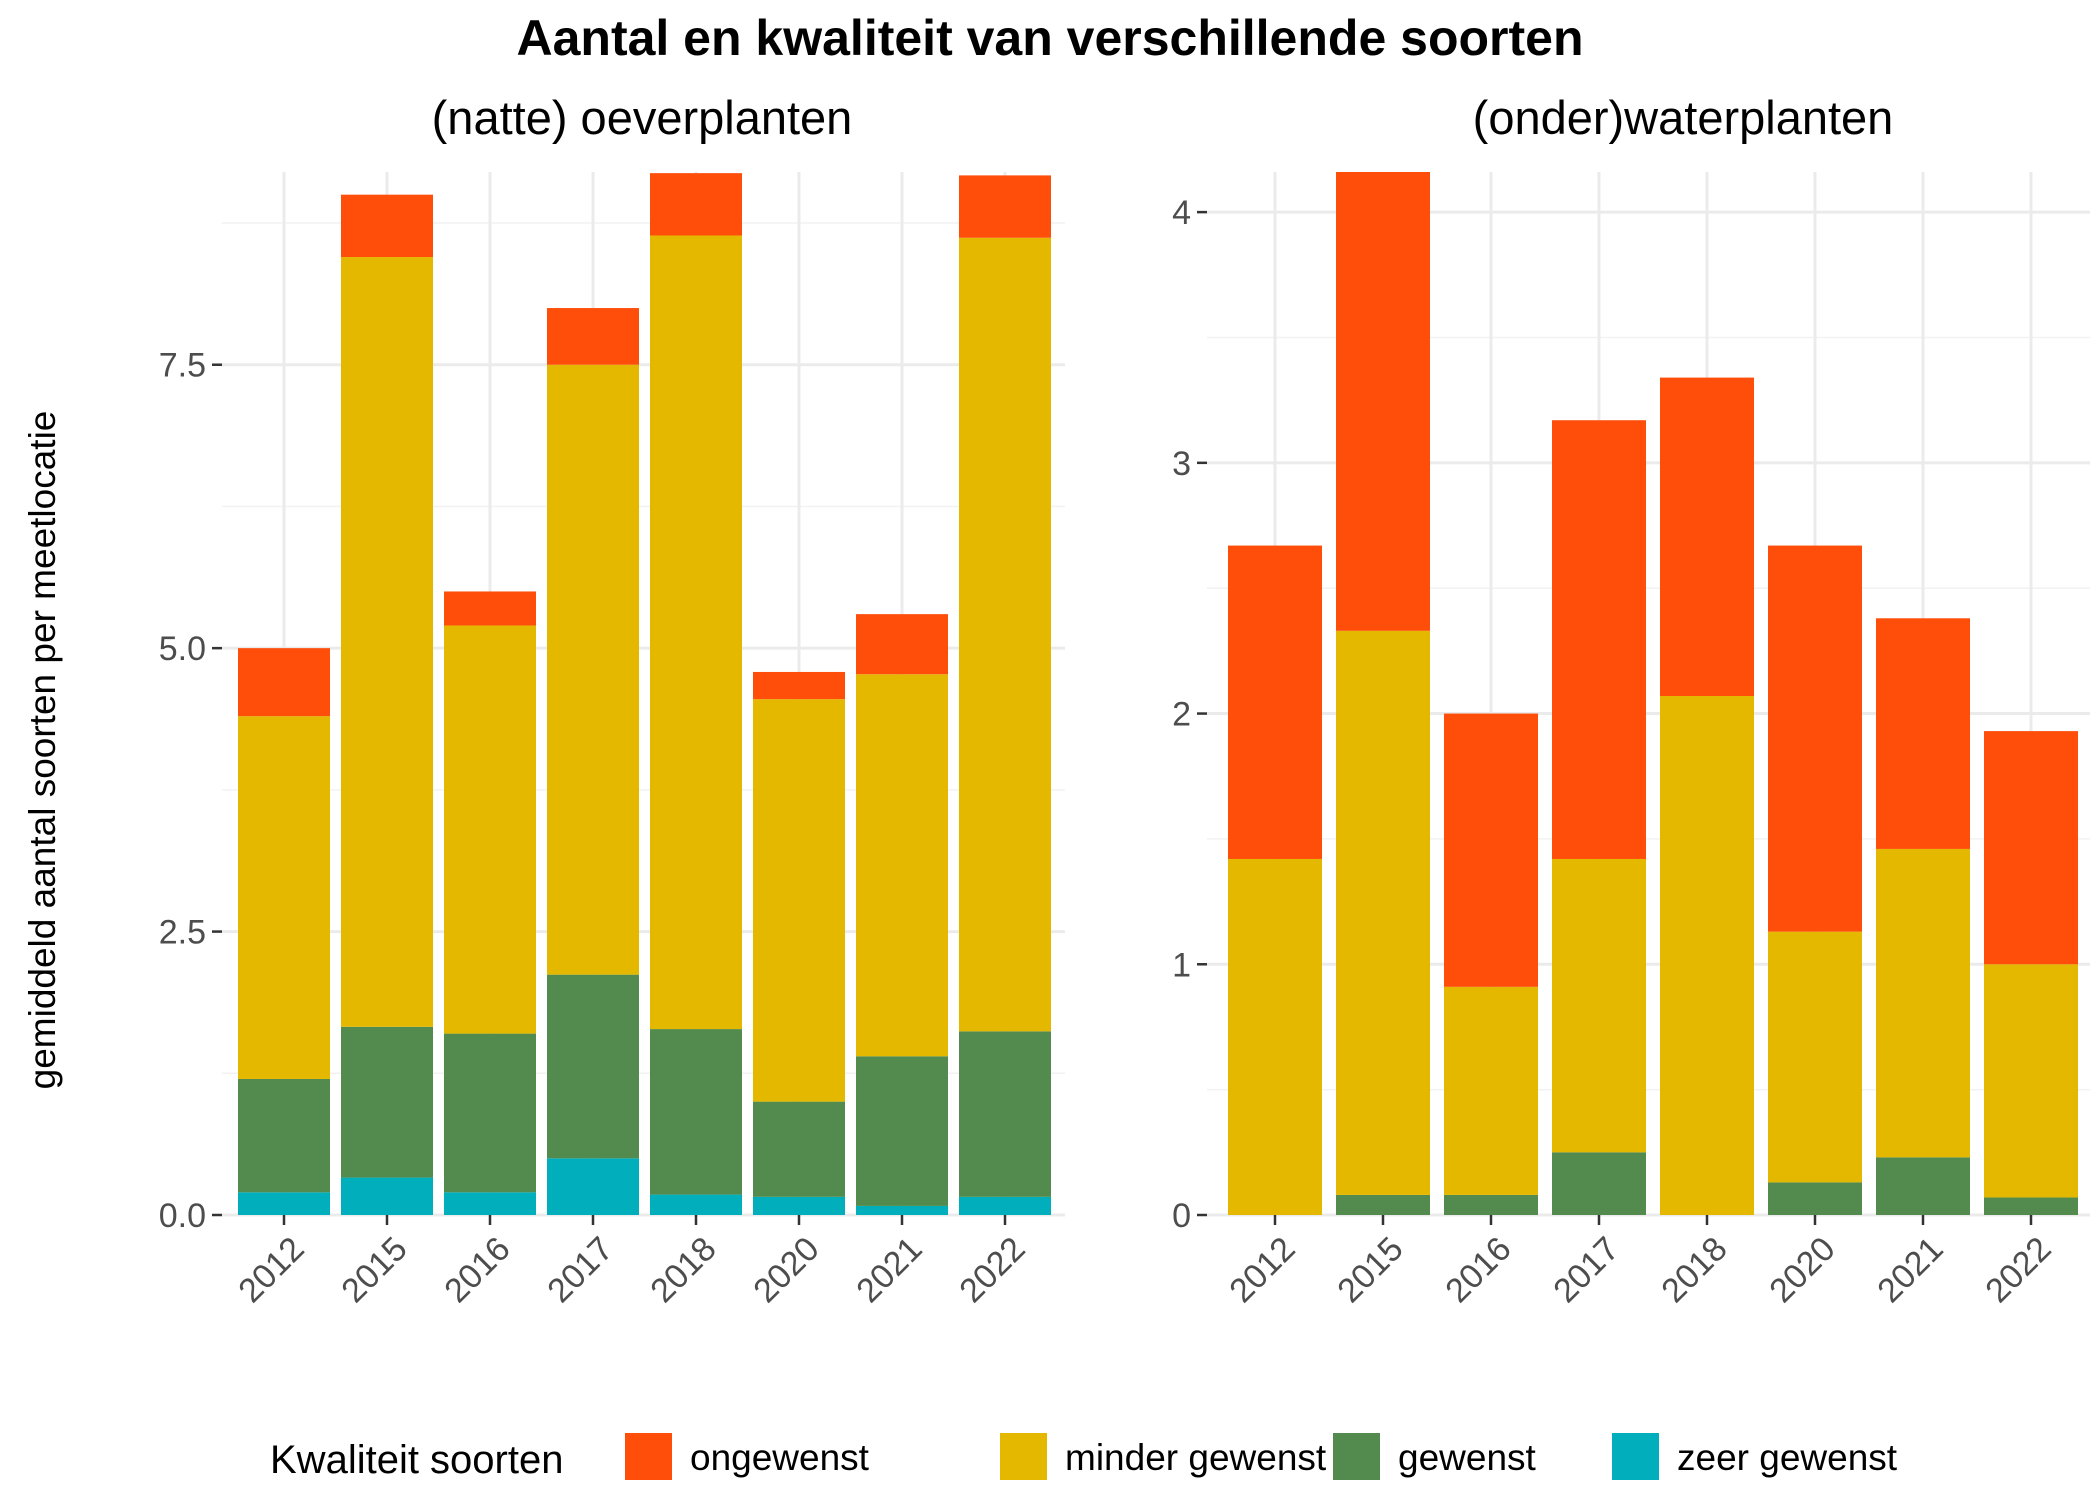 The image size is (2100, 1500). I want to click on legend-label-gewenst: gewenst, so click(1467, 1457).